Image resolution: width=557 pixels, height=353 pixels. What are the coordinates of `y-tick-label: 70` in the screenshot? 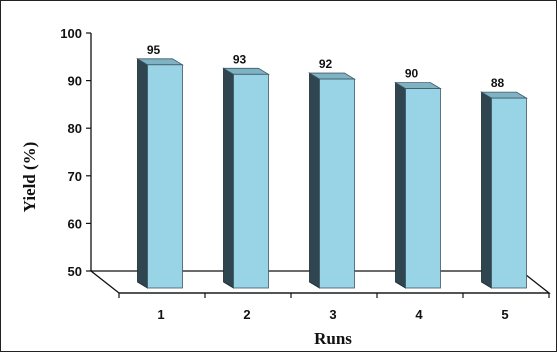 It's located at (75, 176).